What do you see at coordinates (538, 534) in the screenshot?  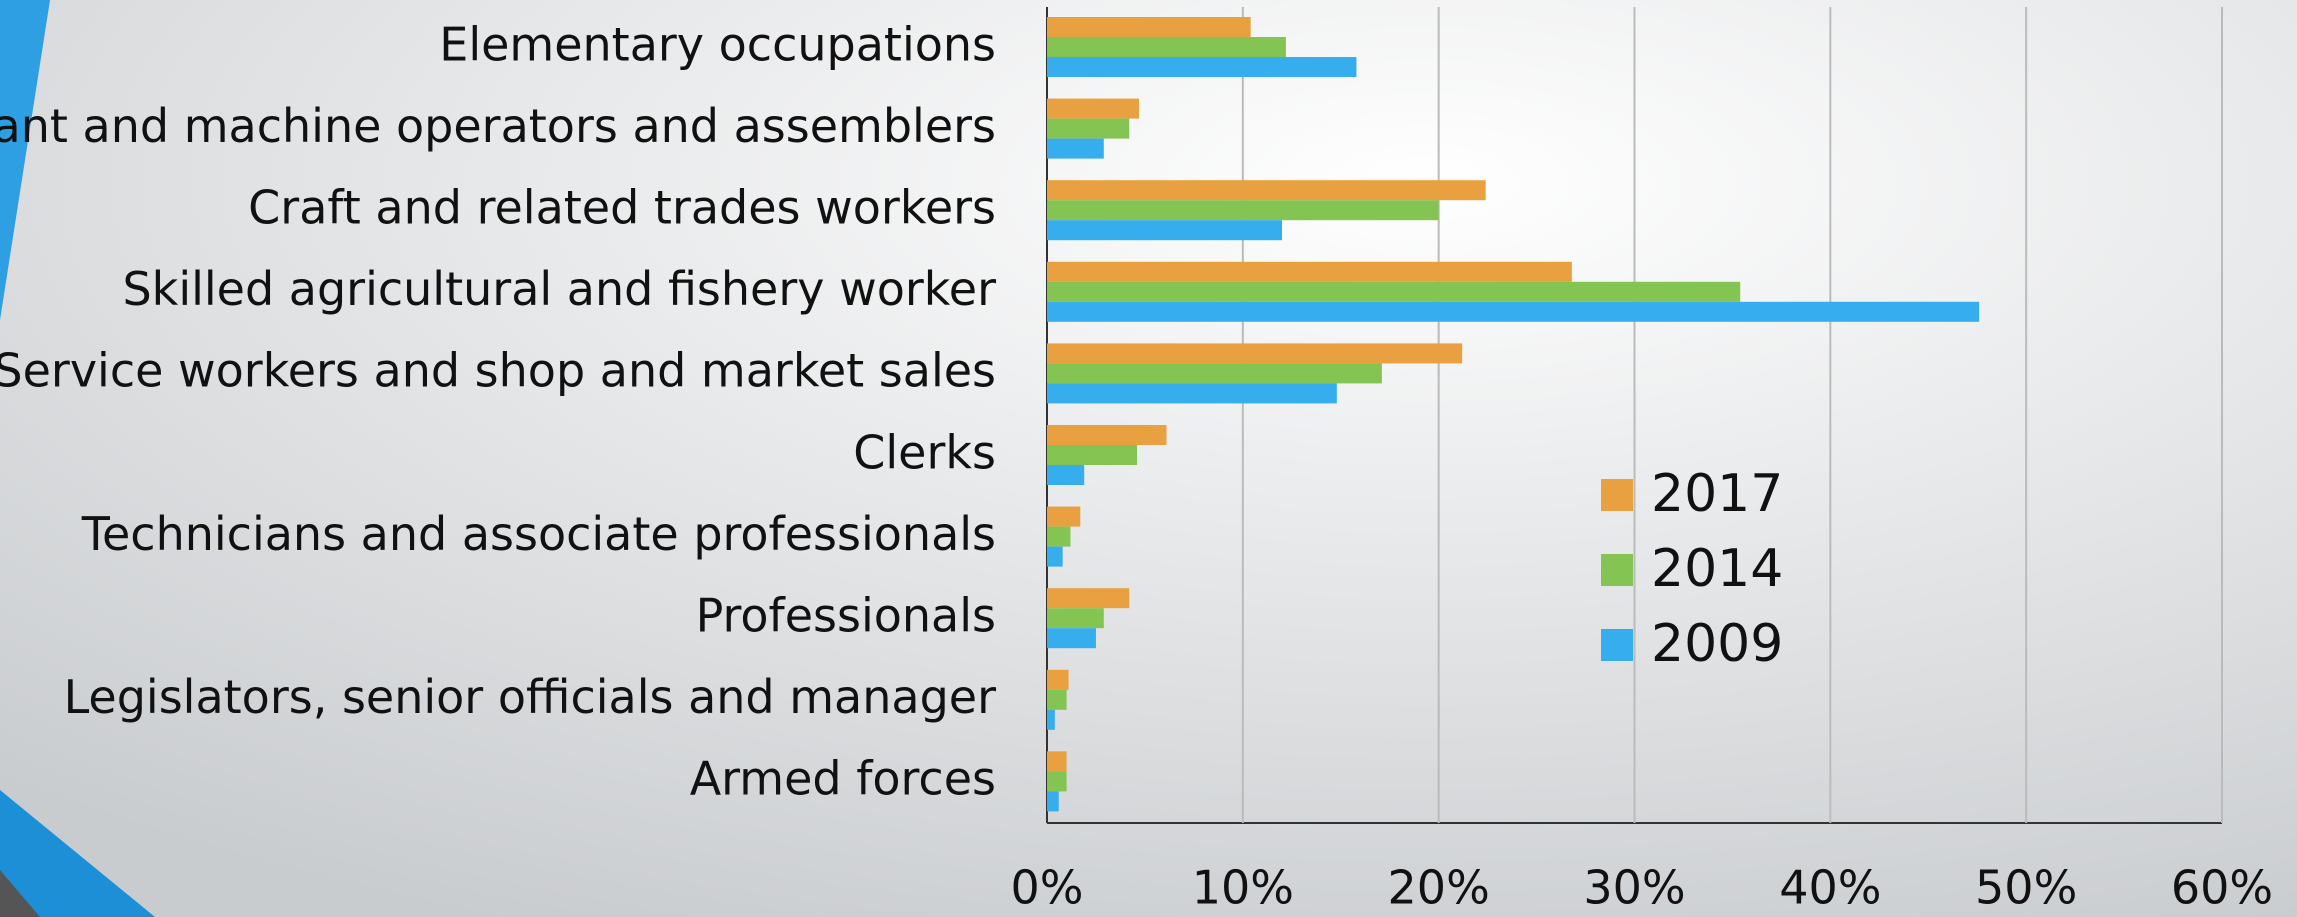 I see `y-tick-label: Technicians and associate professionals` at bounding box center [538, 534].